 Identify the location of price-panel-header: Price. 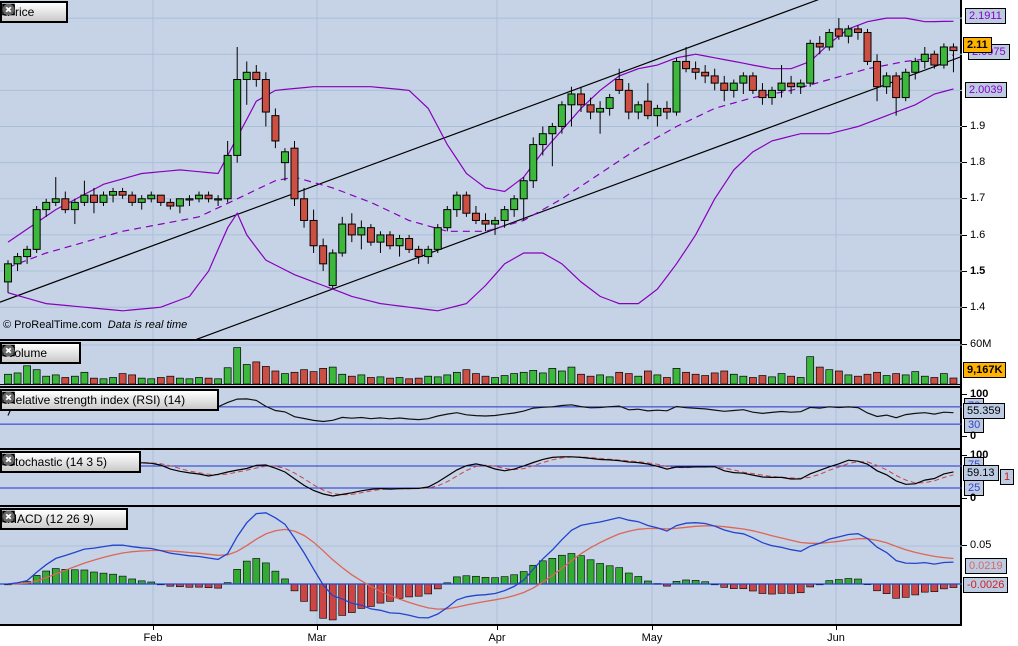
(34, 12).